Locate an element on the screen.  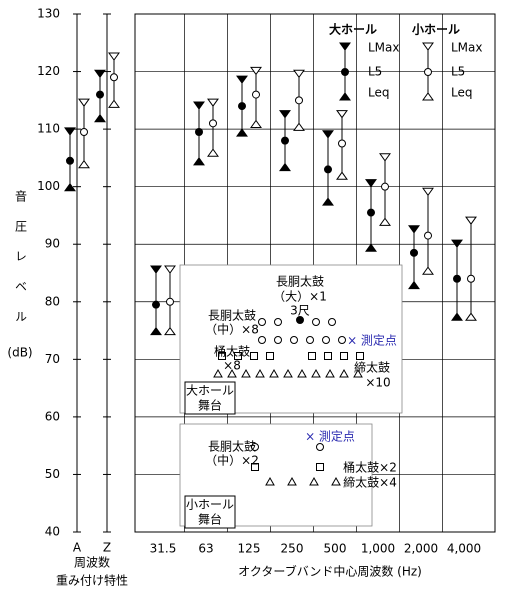
annotation: ×10 is located at coordinates (377, 383).